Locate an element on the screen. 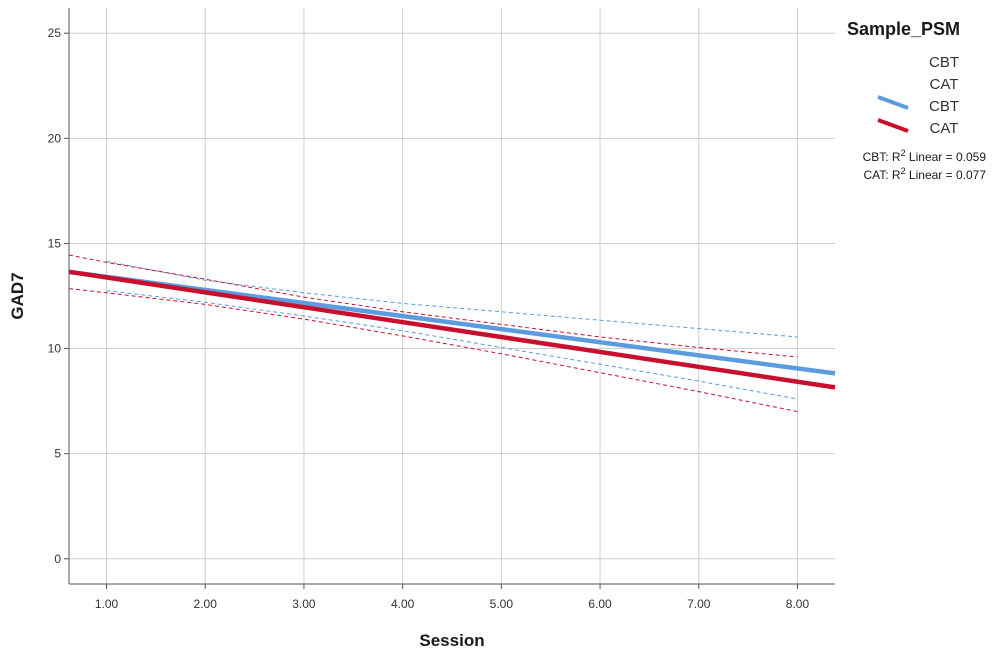 Image resolution: width=999 pixels, height=653 pixels. legend-line-label-cbt: CBT is located at coordinates (944, 106).